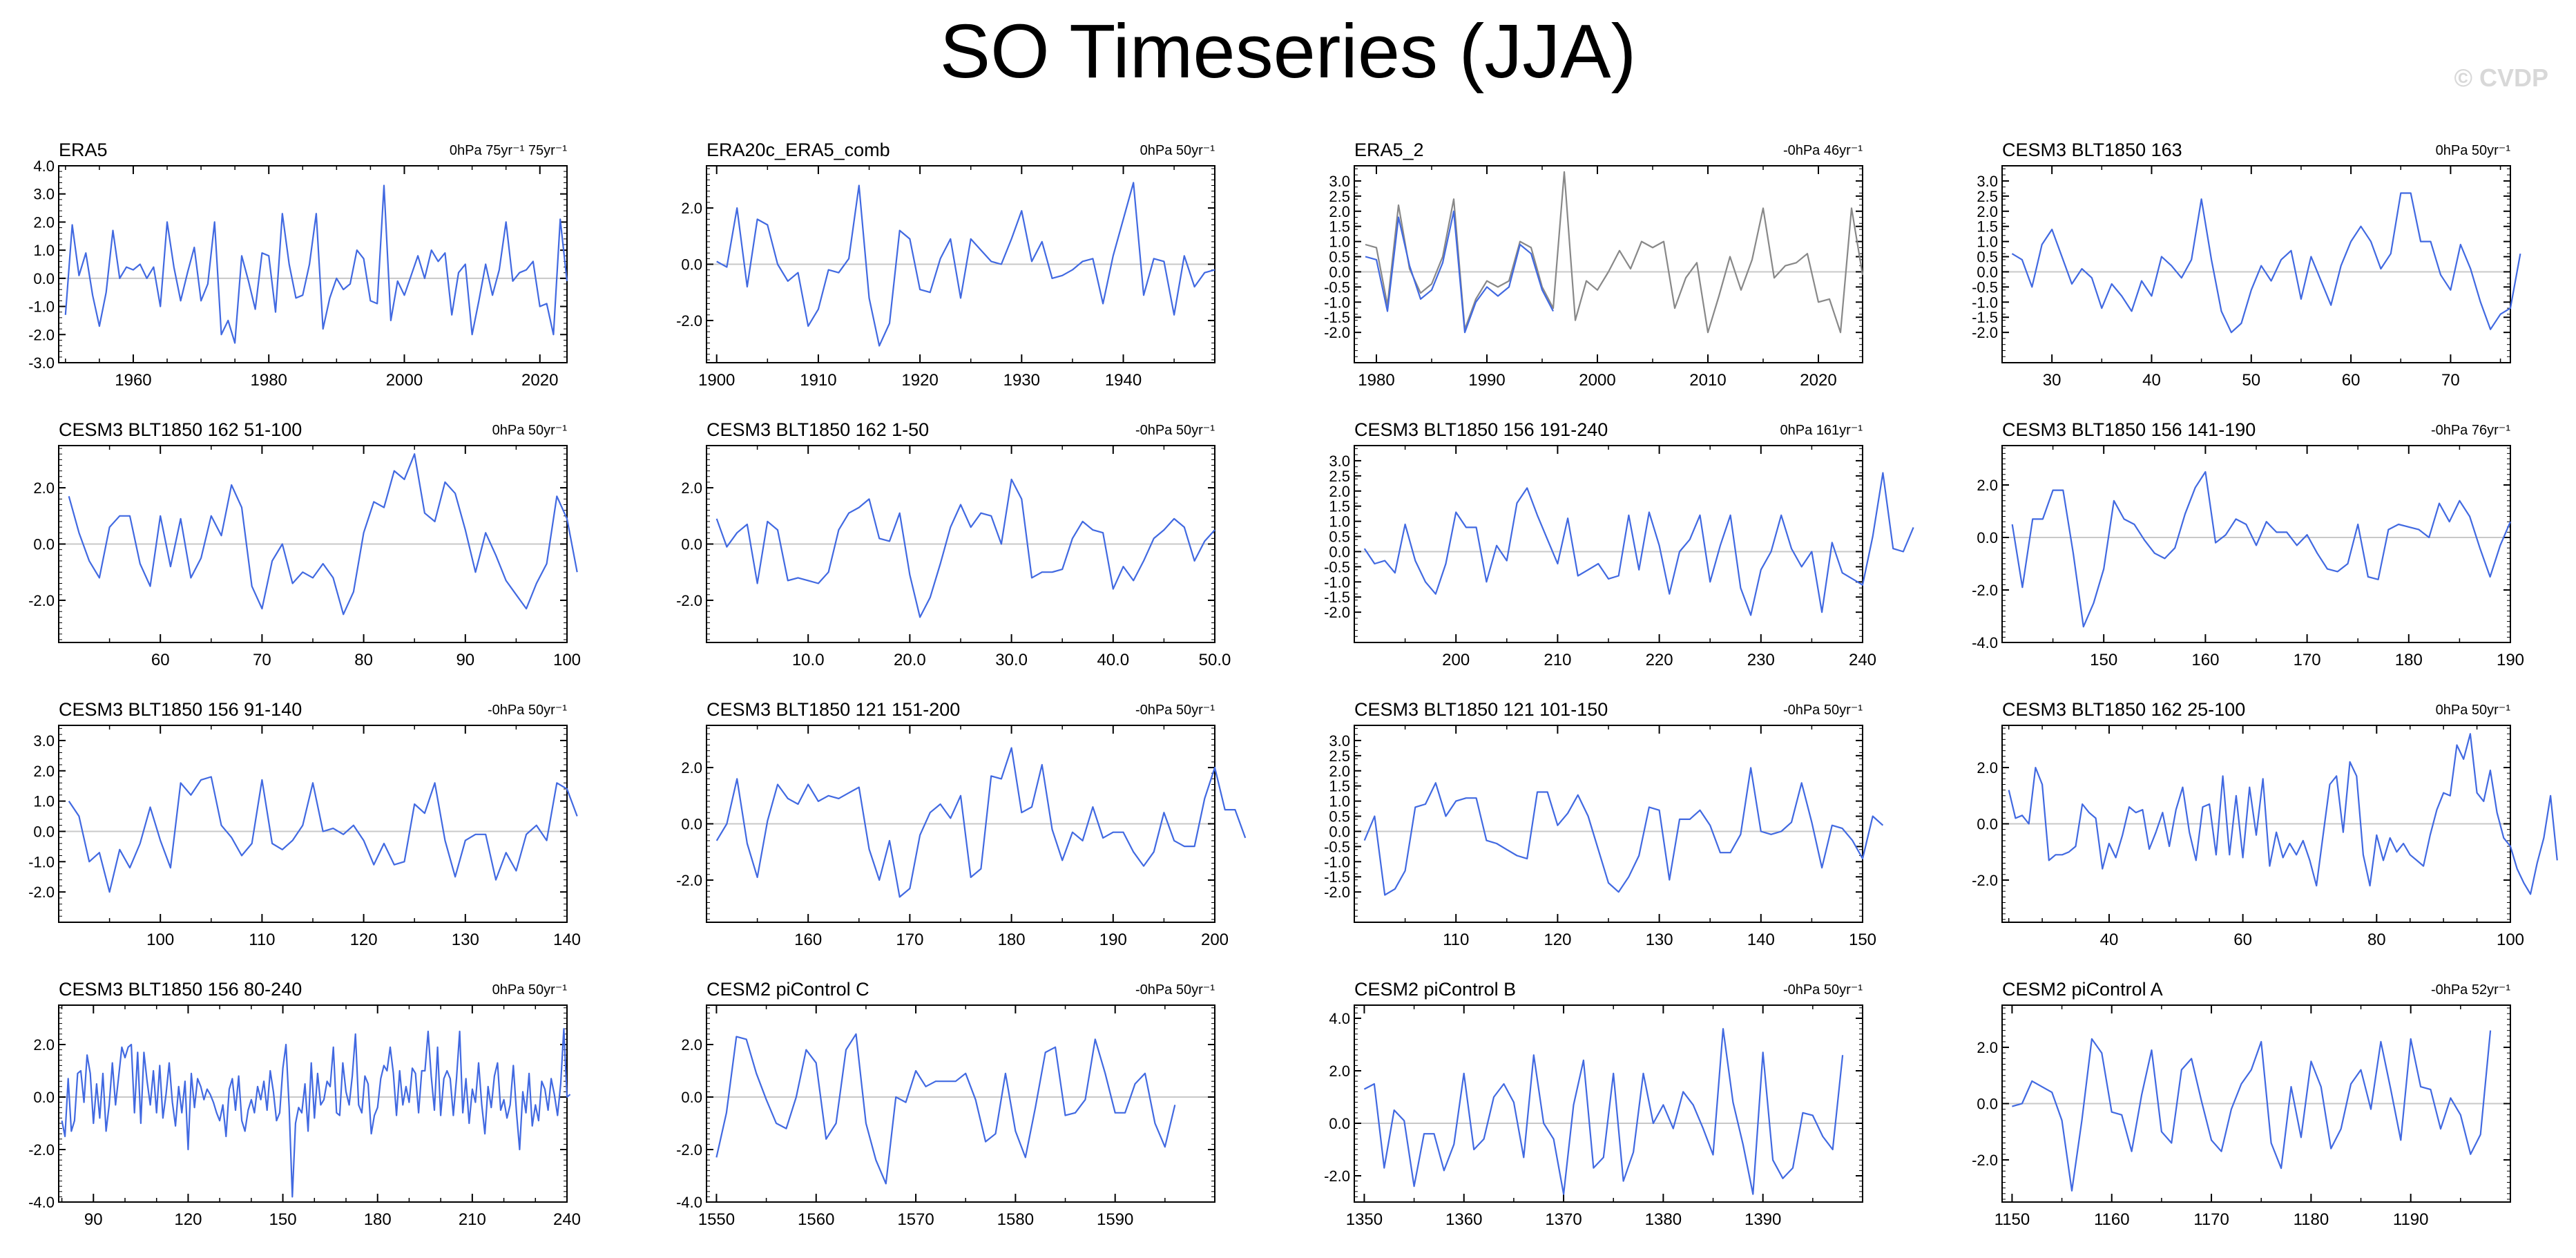  What do you see at coordinates (1818, 380) in the screenshot?
I see `x-tick-label: 2020` at bounding box center [1818, 380].